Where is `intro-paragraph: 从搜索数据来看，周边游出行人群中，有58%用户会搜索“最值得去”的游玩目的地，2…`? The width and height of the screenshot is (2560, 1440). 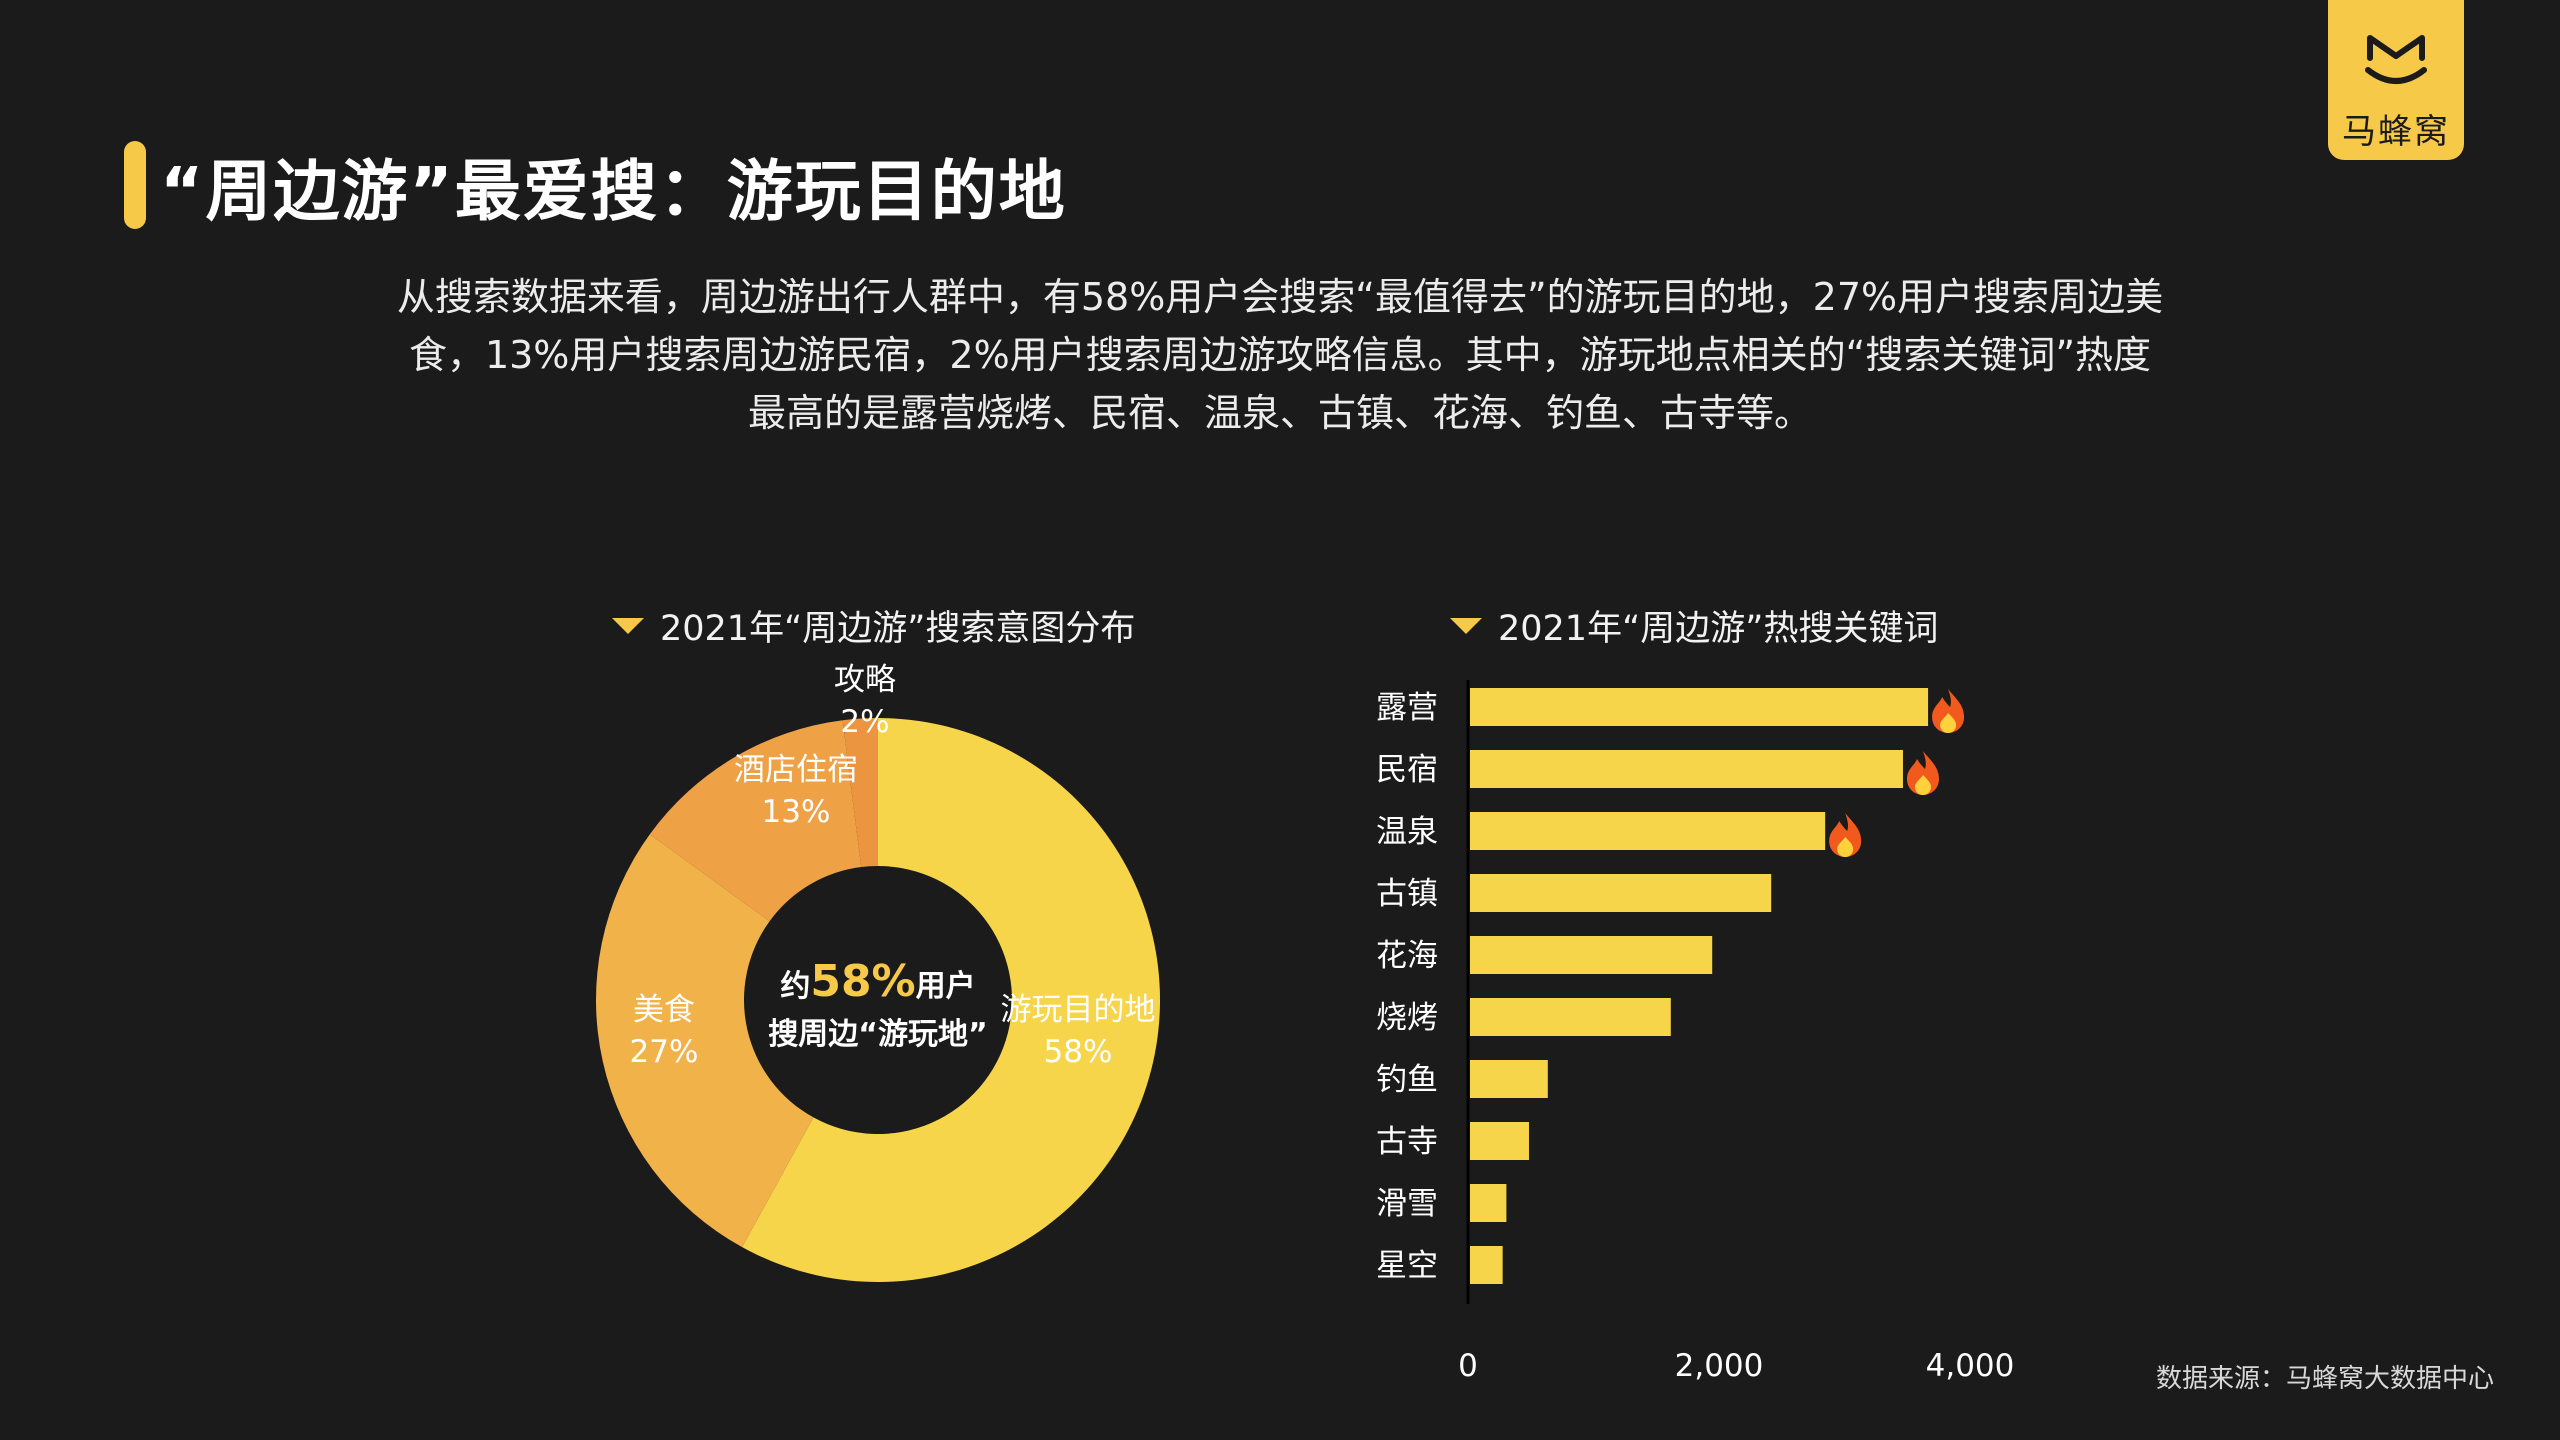 intro-paragraph: 从搜索数据来看，周边游出行人群中，有58%用户会搜索“最值得去”的游玩目的地，2… is located at coordinates (1280, 355).